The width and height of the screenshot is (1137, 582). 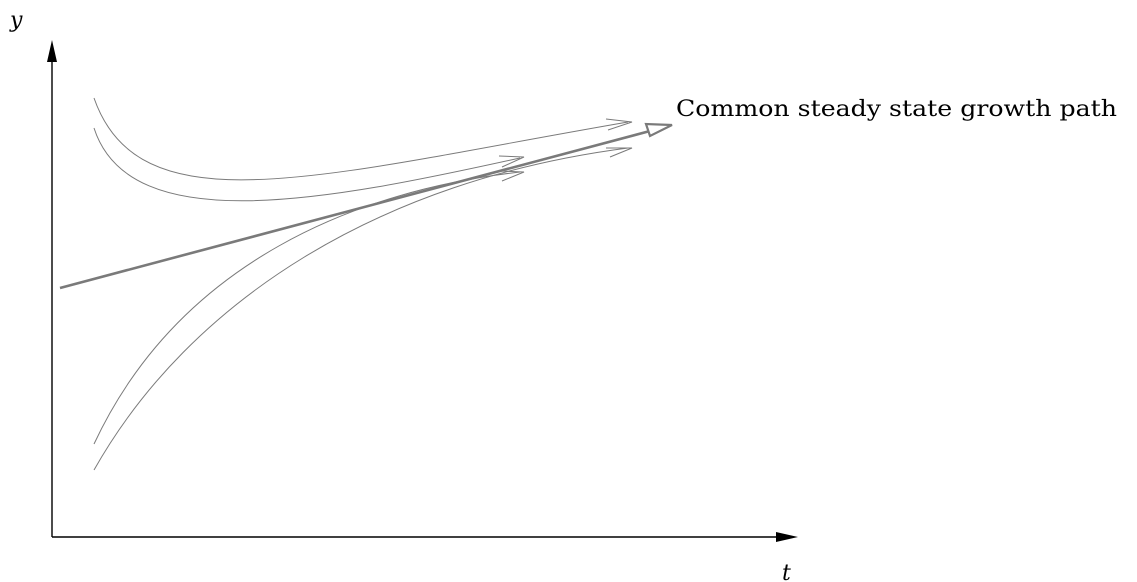 I want to click on y-axis-arrowhead, so click(x=52, y=51).